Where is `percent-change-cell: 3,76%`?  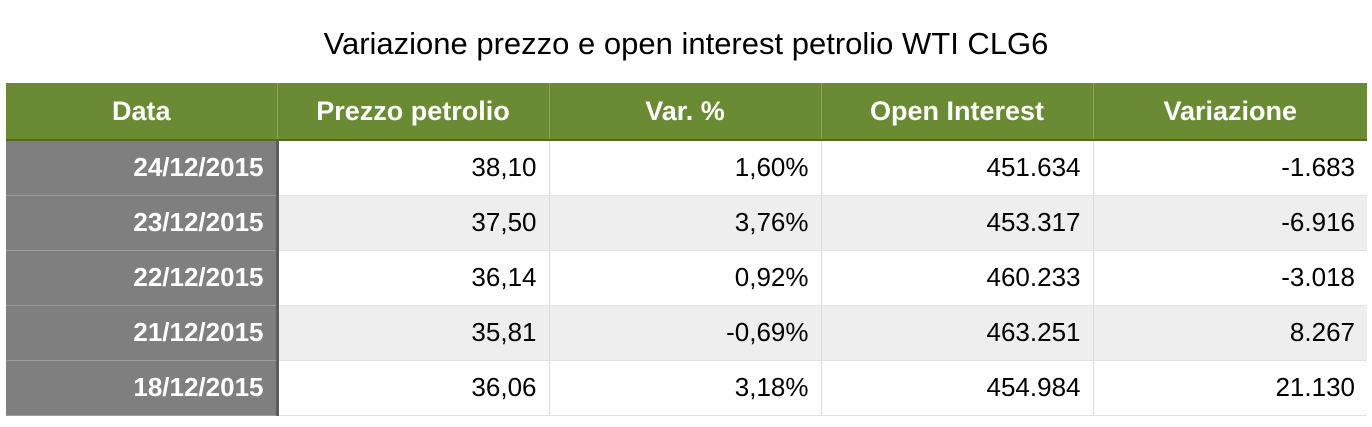
percent-change-cell: 3,76% is located at coordinates (684, 223).